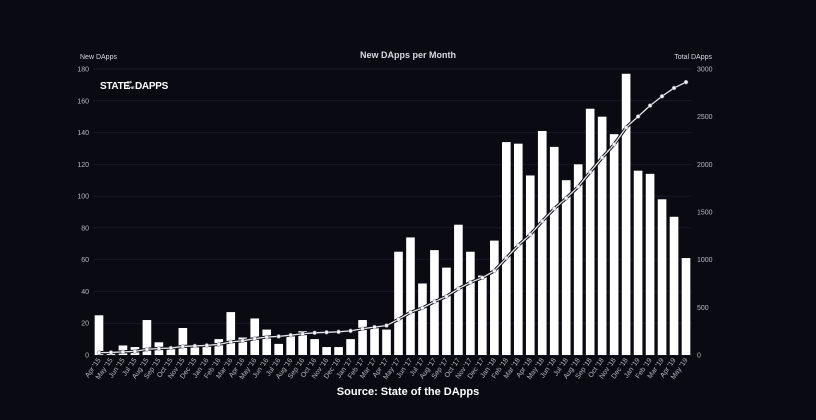 The height and width of the screenshot is (420, 816). What do you see at coordinates (131, 87) in the screenshot?
I see `logo-text-the: THE` at bounding box center [131, 87].